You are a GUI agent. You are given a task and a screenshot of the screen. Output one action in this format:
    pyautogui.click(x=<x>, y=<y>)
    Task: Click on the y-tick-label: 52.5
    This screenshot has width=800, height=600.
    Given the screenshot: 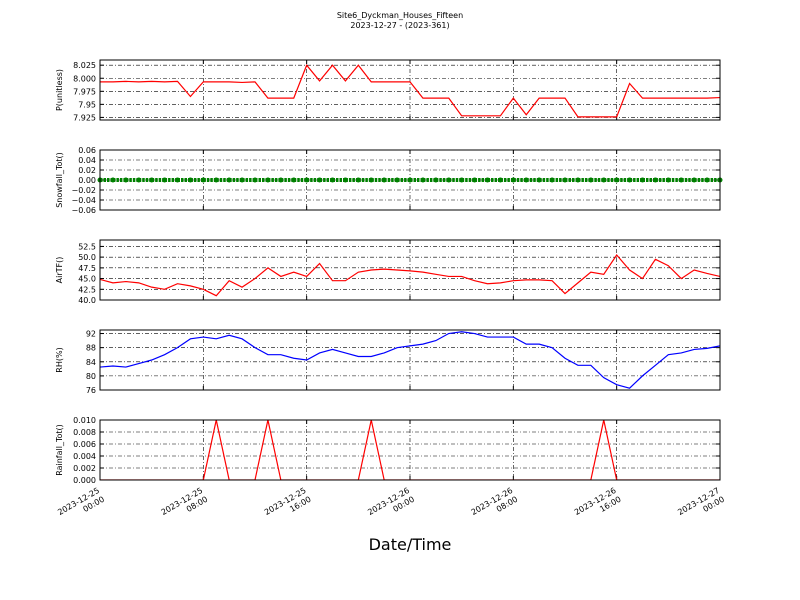 What is the action you would take?
    pyautogui.click(x=87, y=246)
    